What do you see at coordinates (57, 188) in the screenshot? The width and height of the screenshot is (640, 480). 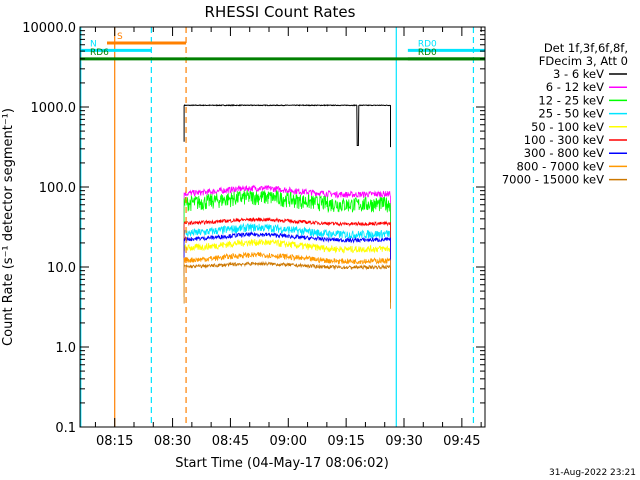 I see `y-tick-label: 100.0` at bounding box center [57, 188].